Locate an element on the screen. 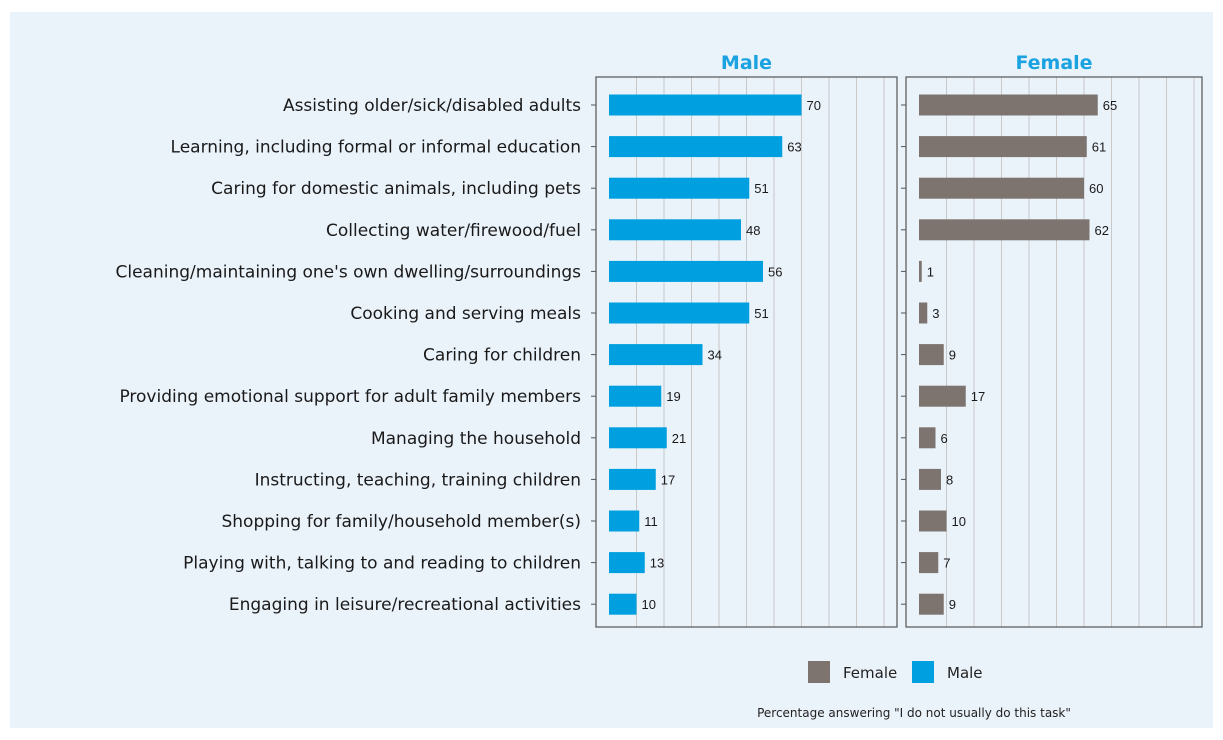 The width and height of the screenshot is (1223, 740). category-label: Managing the household is located at coordinates (476, 439).